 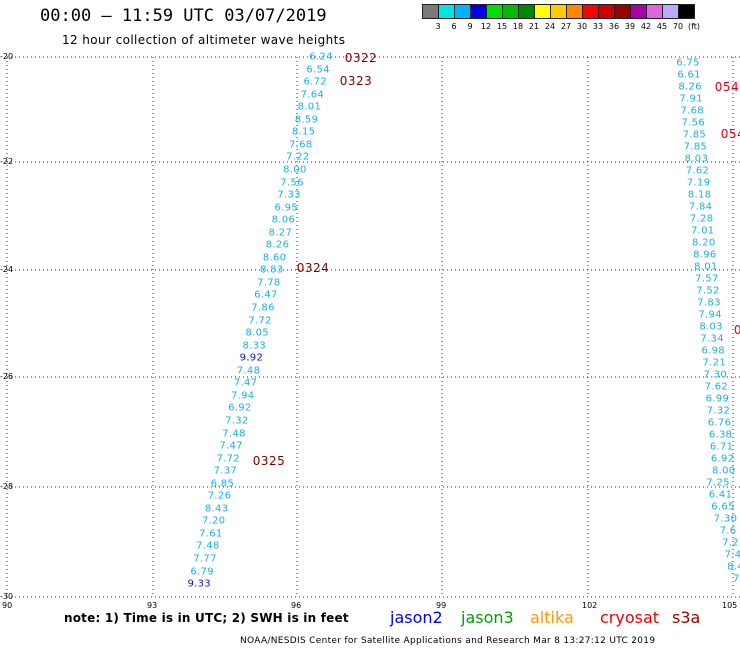 I want to click on satellite-altika: altika, so click(x=552, y=617).